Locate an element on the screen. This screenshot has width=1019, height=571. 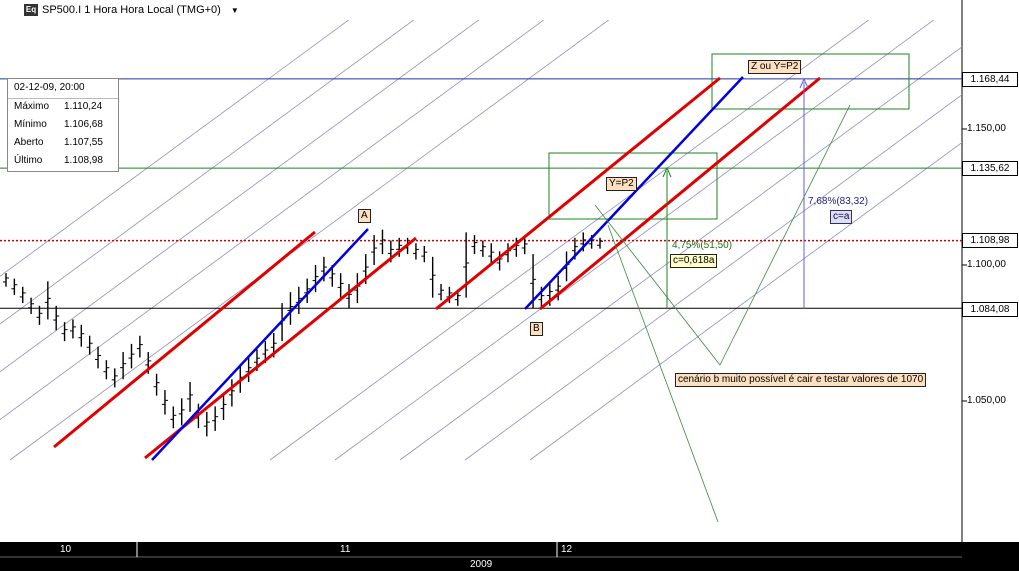
info-label: Mínimo is located at coordinates (30, 124).